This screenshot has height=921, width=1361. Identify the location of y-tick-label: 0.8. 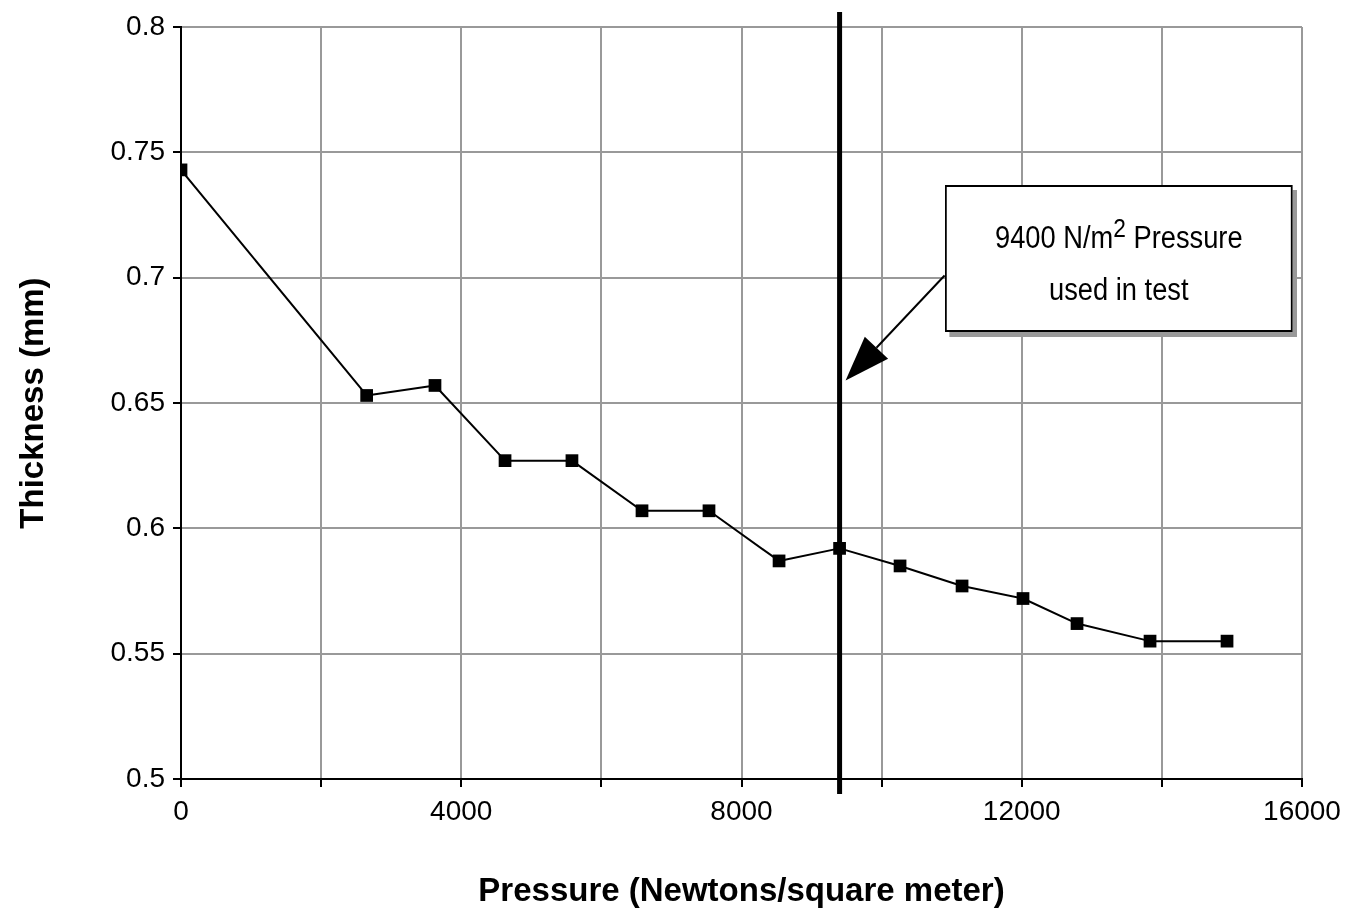
(145, 25).